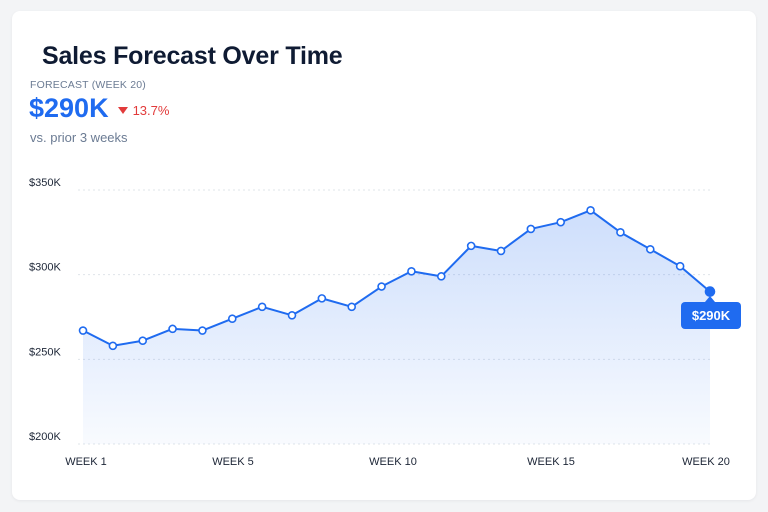  I want to click on x-tick-label: WEEK 1, so click(86, 462).